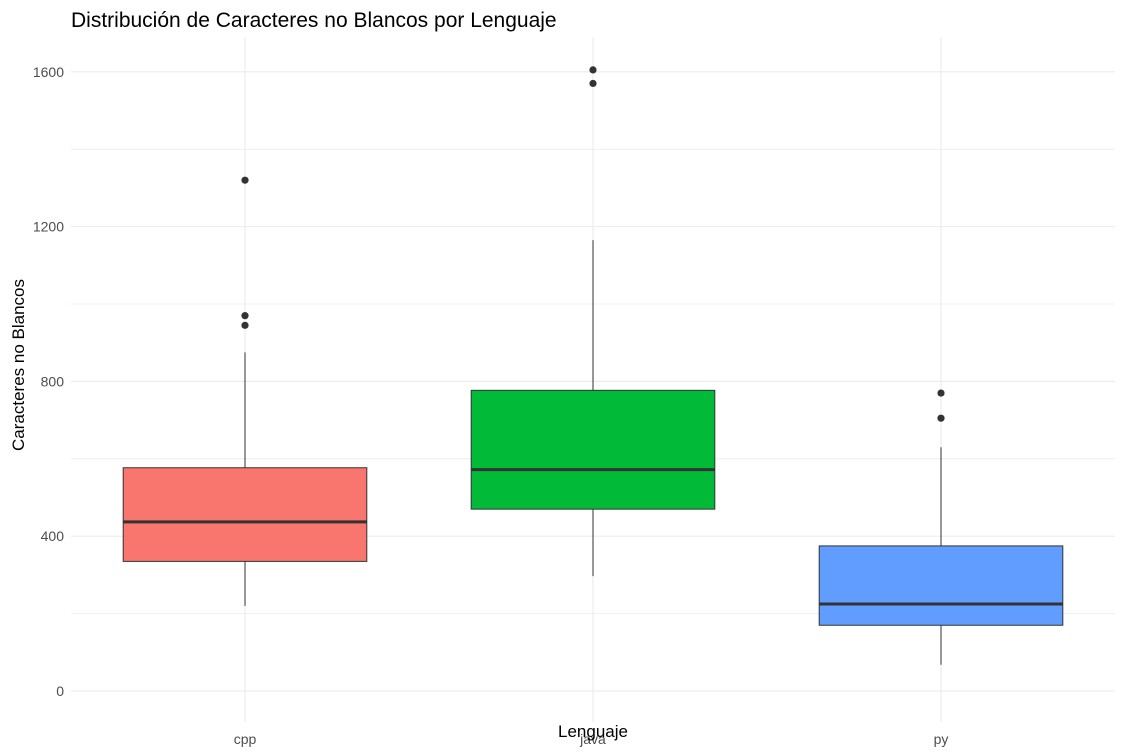 Image resolution: width=1125 pixels, height=755 pixels. Describe the element at coordinates (593, 321) in the screenshot. I see `box-java` at that location.